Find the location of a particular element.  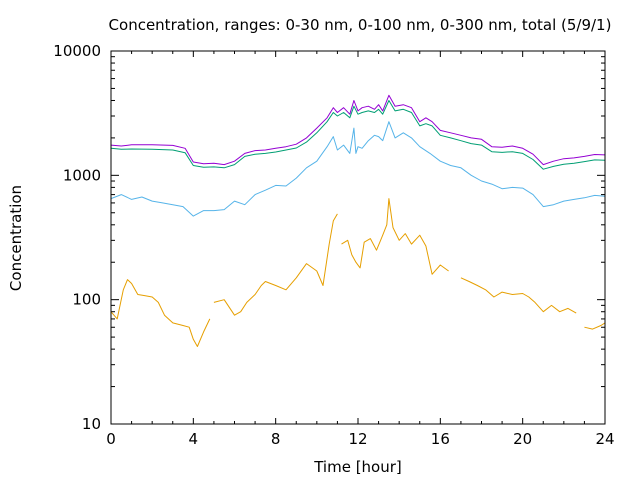

x-tick-label: 16 is located at coordinates (440, 439).